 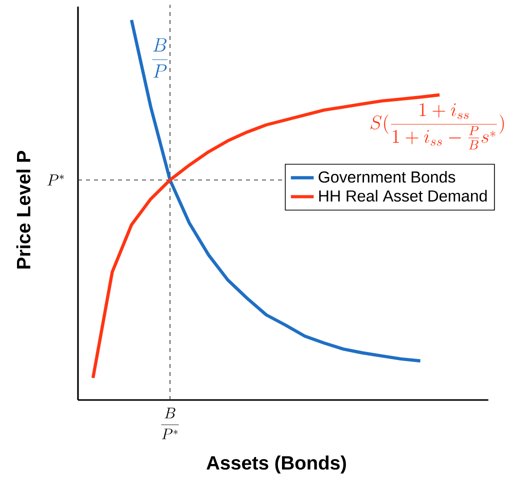 What do you see at coordinates (170, 424) in the screenshot?
I see `text: $\frac{B}{P^*}$` at bounding box center [170, 424].